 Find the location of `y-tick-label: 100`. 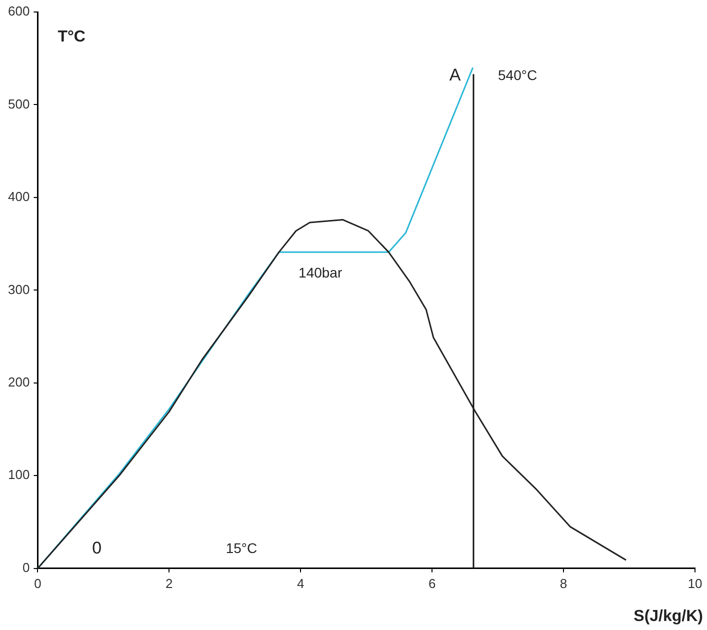

y-tick-label: 100 is located at coordinates (19, 474).